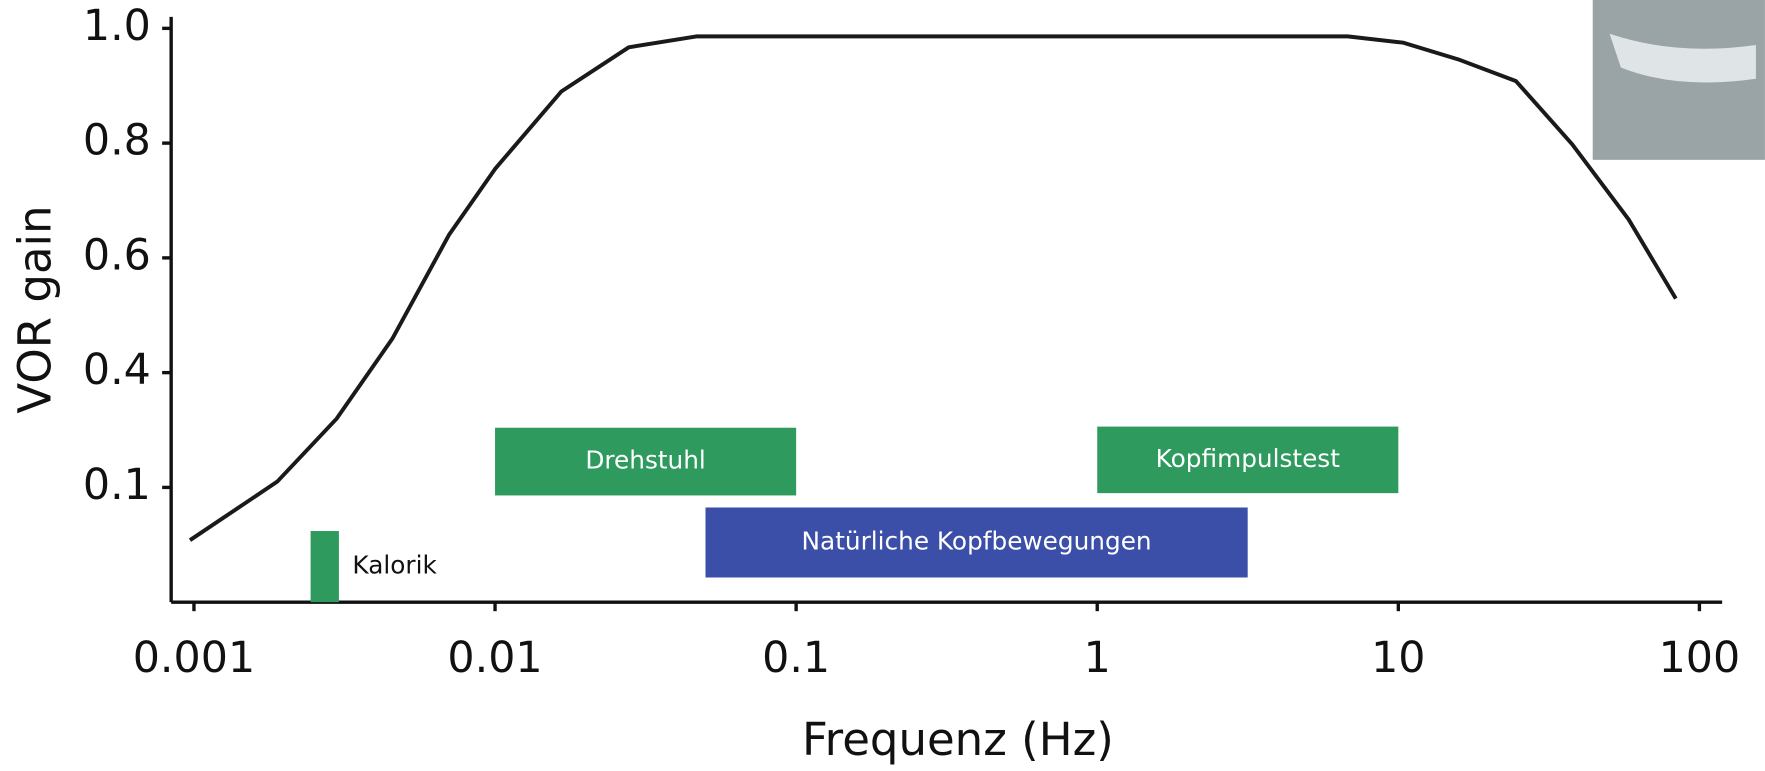  I want to click on range-label: Kalorik, so click(394, 565).